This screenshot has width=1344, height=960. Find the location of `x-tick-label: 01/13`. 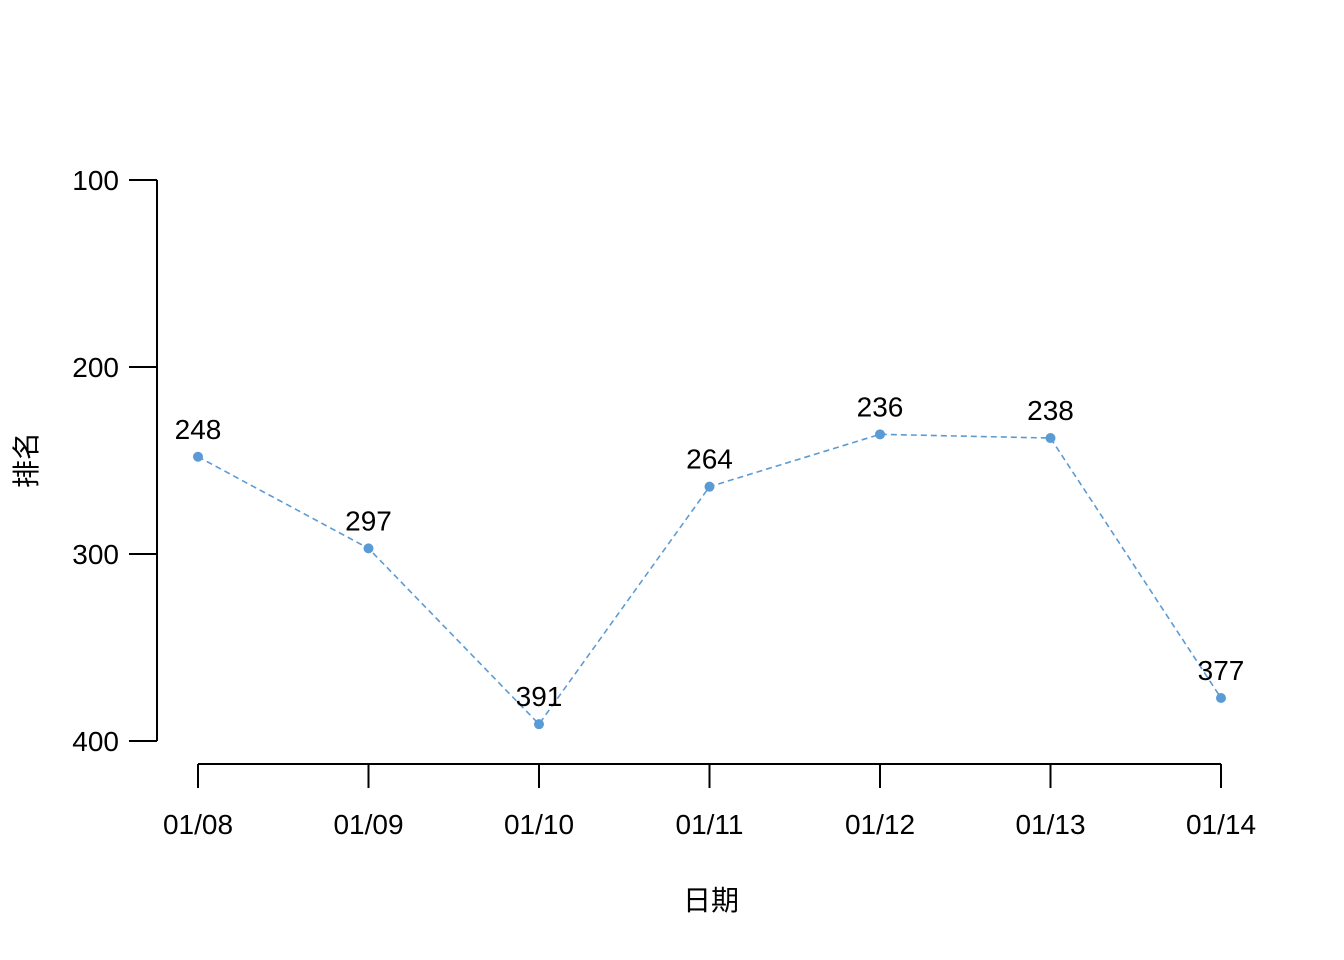

x-tick-label: 01/13 is located at coordinates (1050, 824).